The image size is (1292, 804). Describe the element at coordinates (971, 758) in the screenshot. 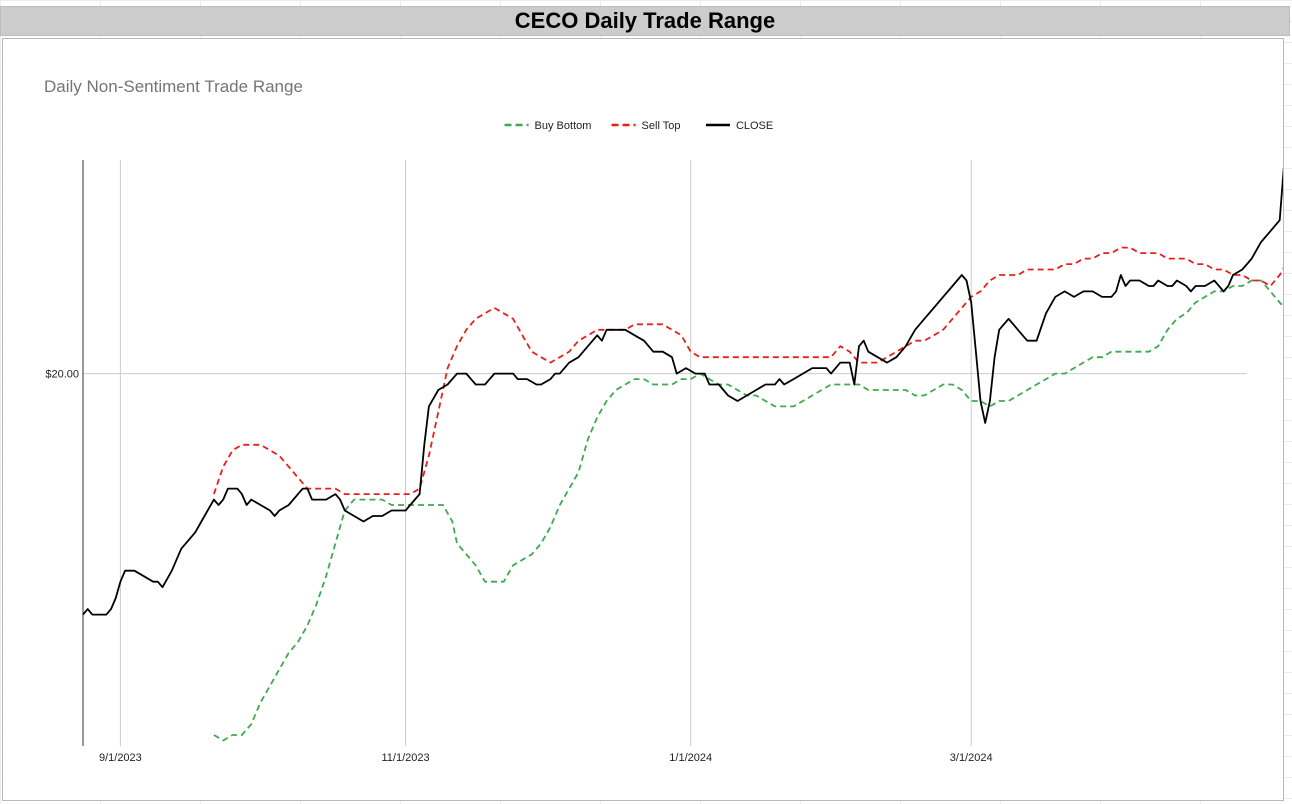

I see `x-tick-label: 3/1/2024` at that location.